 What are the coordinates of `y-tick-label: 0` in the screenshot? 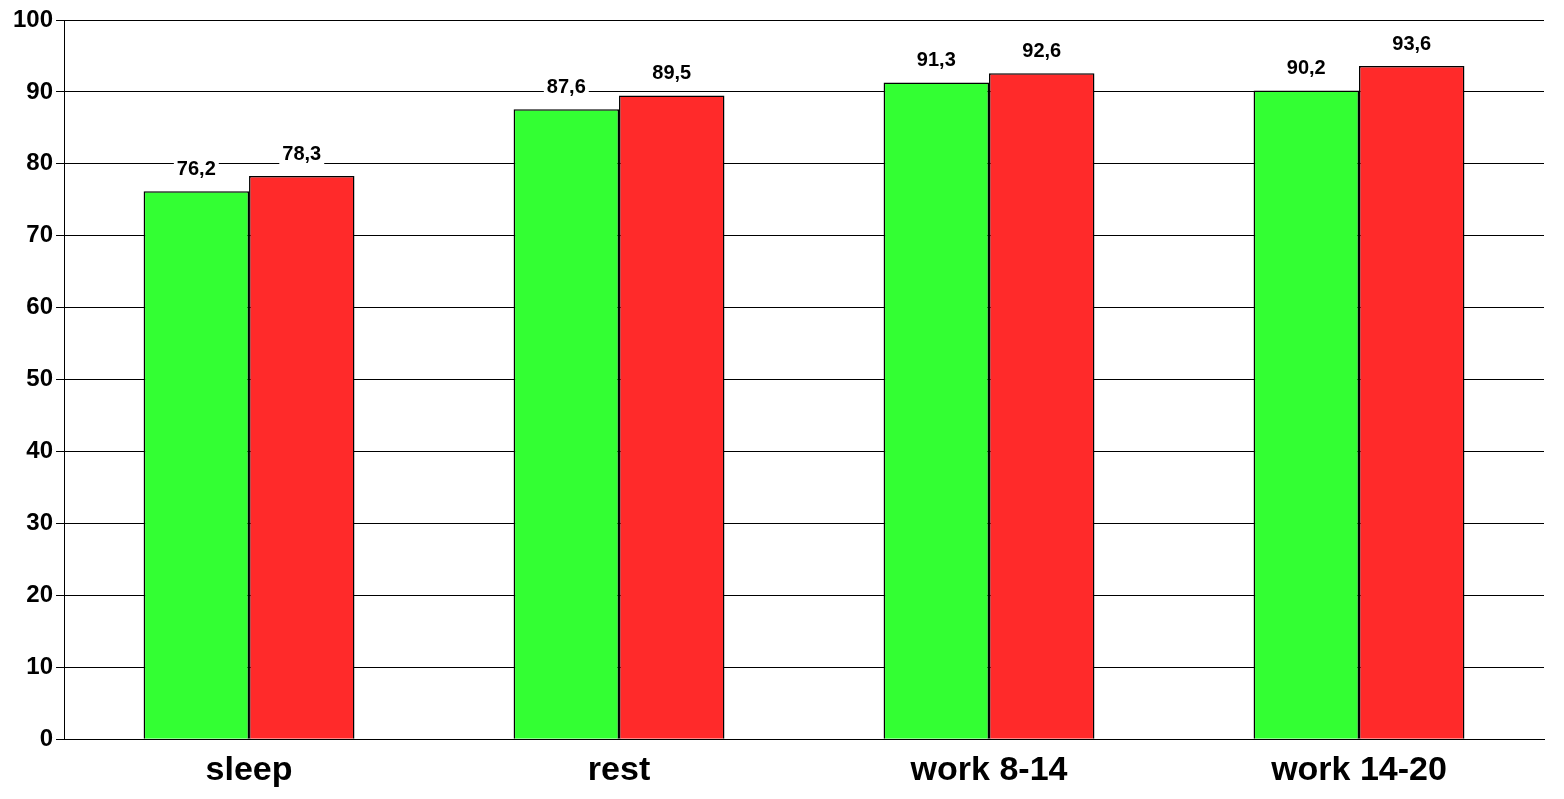 It's located at (46, 737).